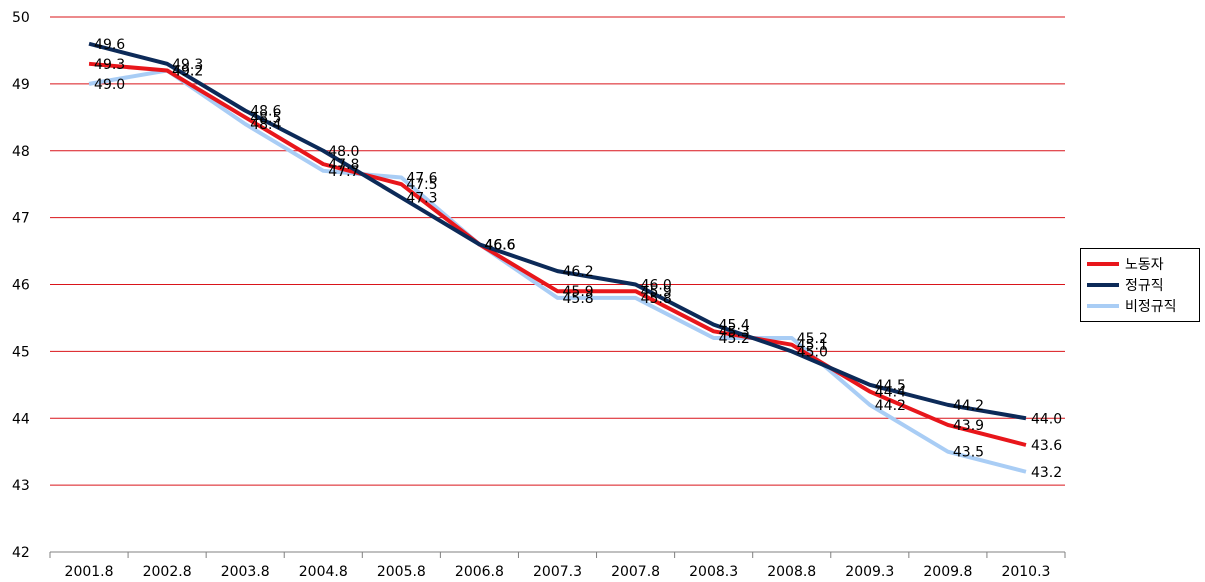  Describe the element at coordinates (968, 426) in the screenshot. I see `data-label: 43.9` at that location.